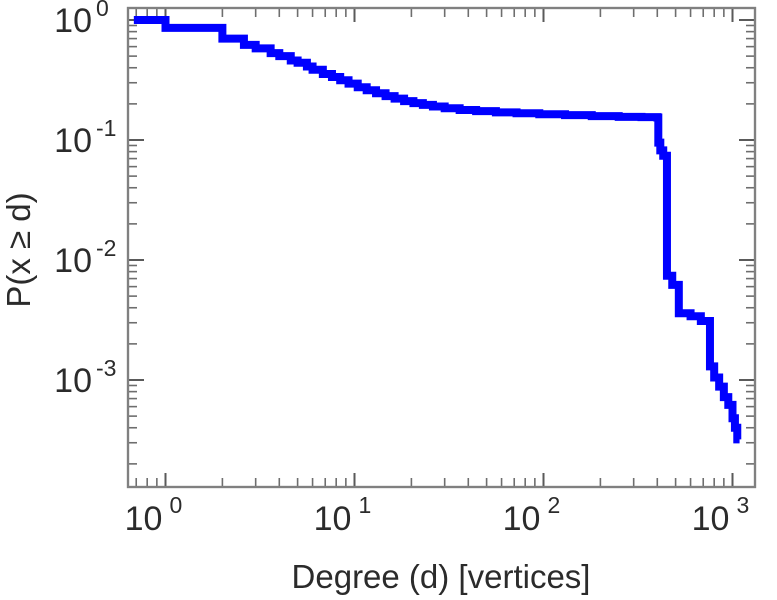 Image resolution: width=777 pixels, height=600 pixels. What do you see at coordinates (365, 505) in the screenshot?
I see `x-tick-label-exponent: 1` at bounding box center [365, 505].